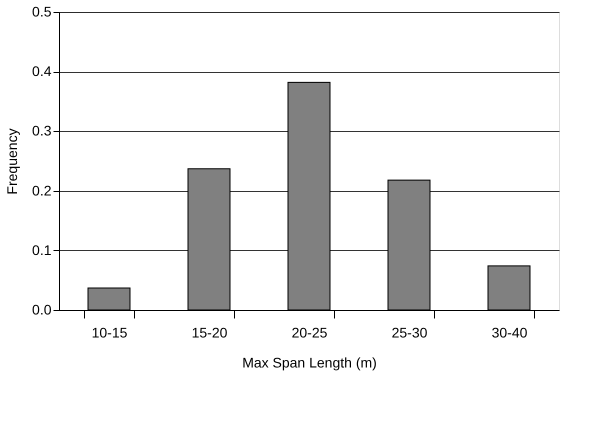 This screenshot has width=605, height=428. I want to click on y-axis-title: Frequency, so click(12, 161).